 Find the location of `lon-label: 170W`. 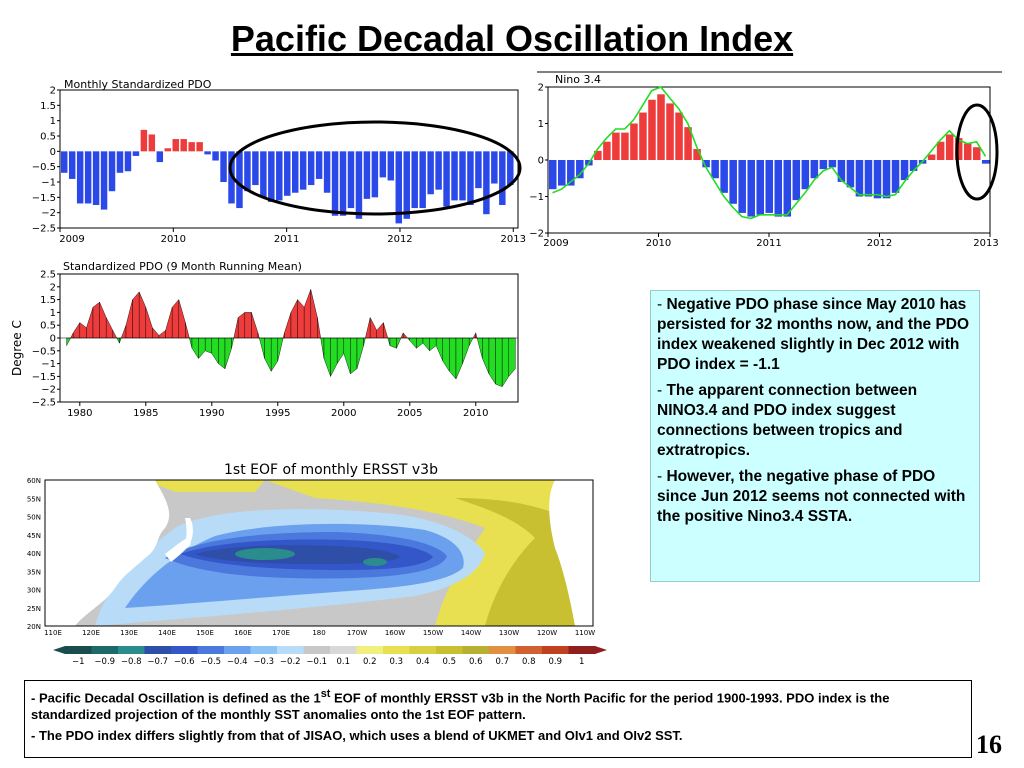

lon-label: 170W is located at coordinates (357, 633).